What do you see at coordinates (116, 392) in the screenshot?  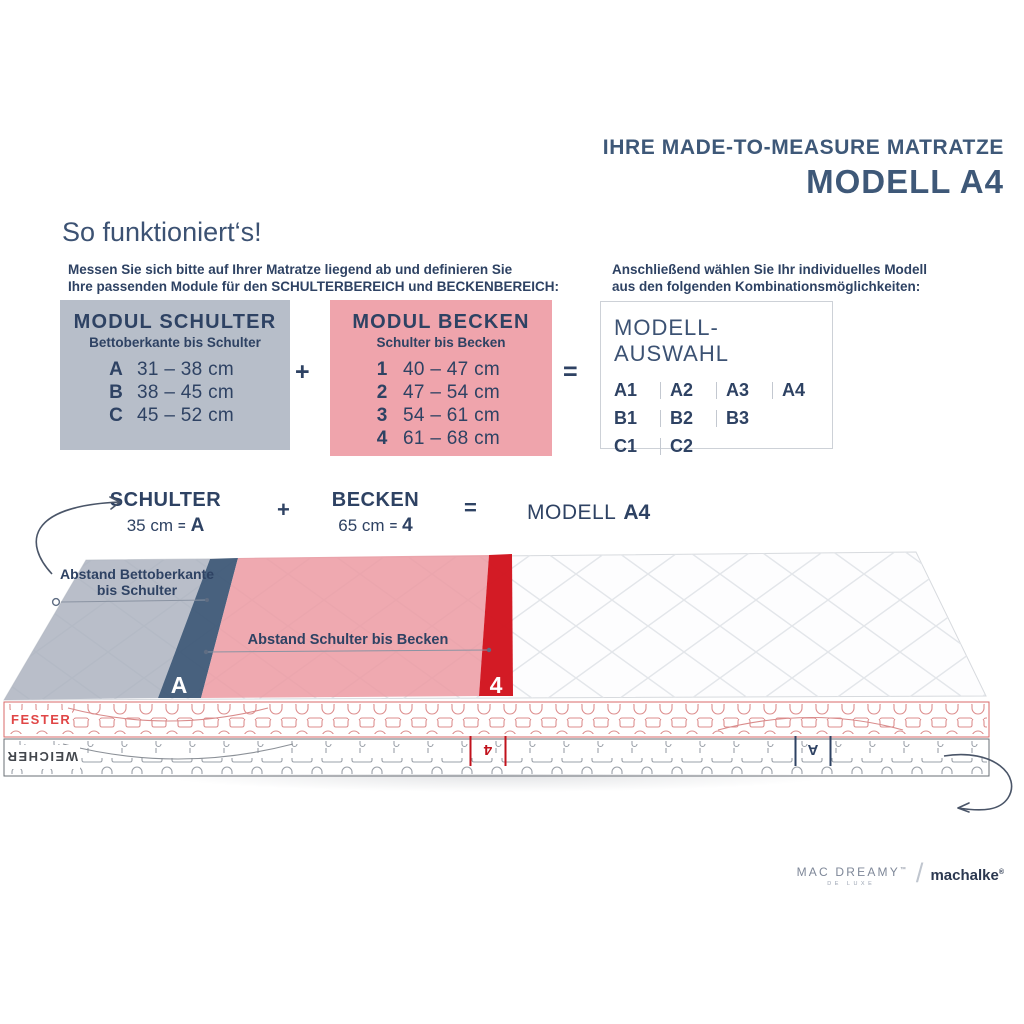 I see `module-key: B` at bounding box center [116, 392].